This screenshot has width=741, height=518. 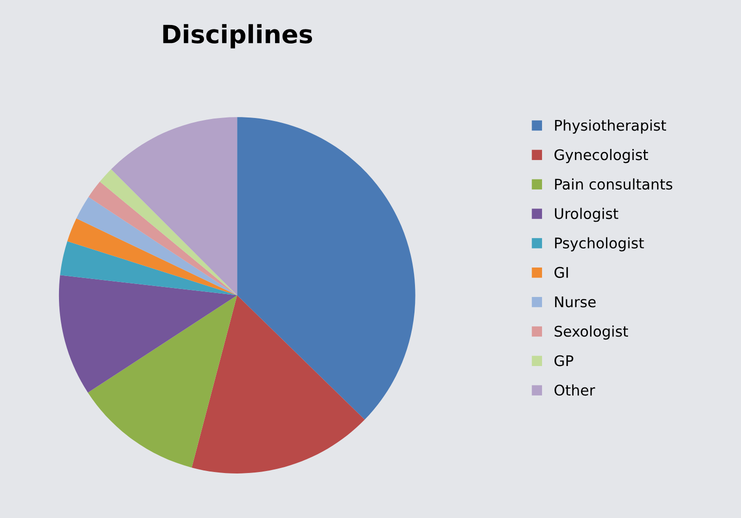 I want to click on chart-title: Disciplines, so click(x=237, y=36).